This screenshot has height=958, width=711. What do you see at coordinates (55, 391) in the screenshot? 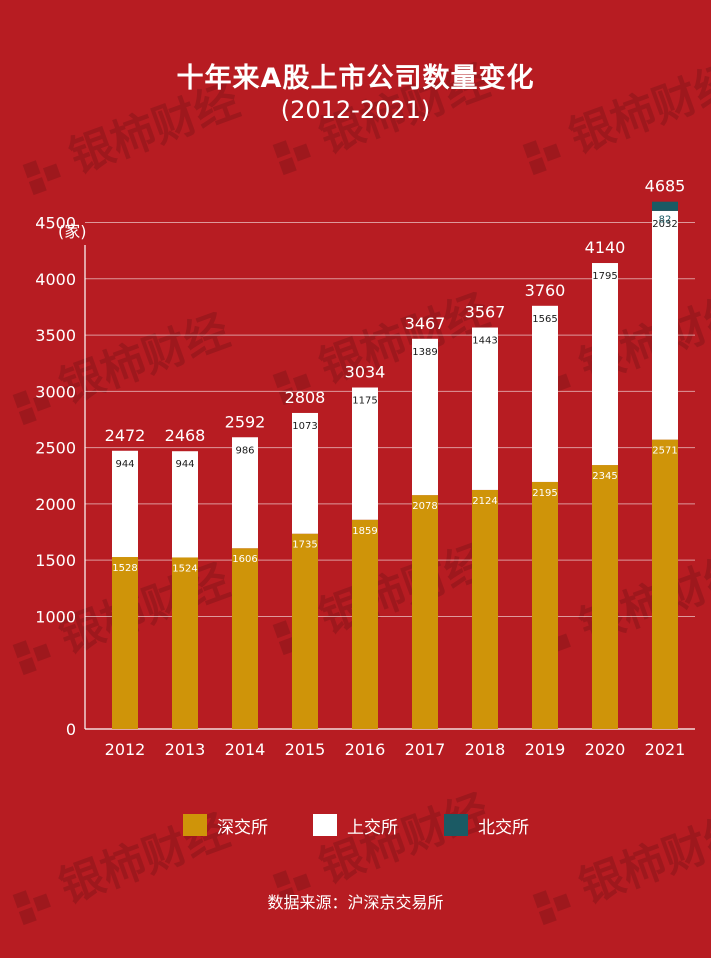
I see `y-tick-label: 3000` at bounding box center [55, 391].